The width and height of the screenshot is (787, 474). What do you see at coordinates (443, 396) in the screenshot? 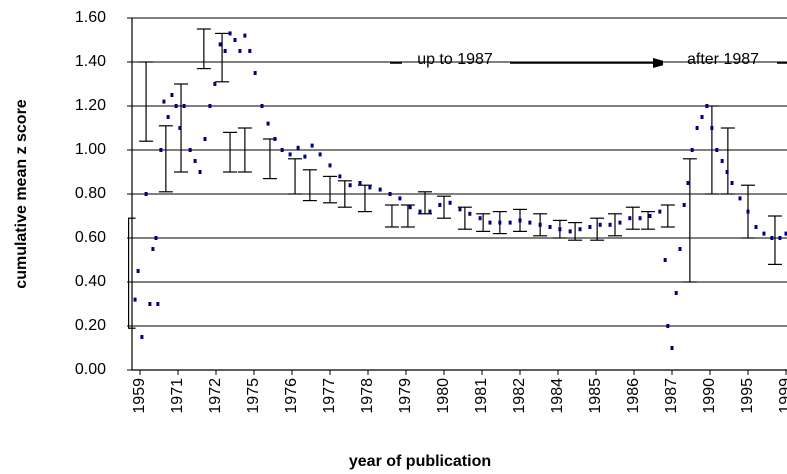
I see `x-tick-label: 1980` at bounding box center [443, 396].